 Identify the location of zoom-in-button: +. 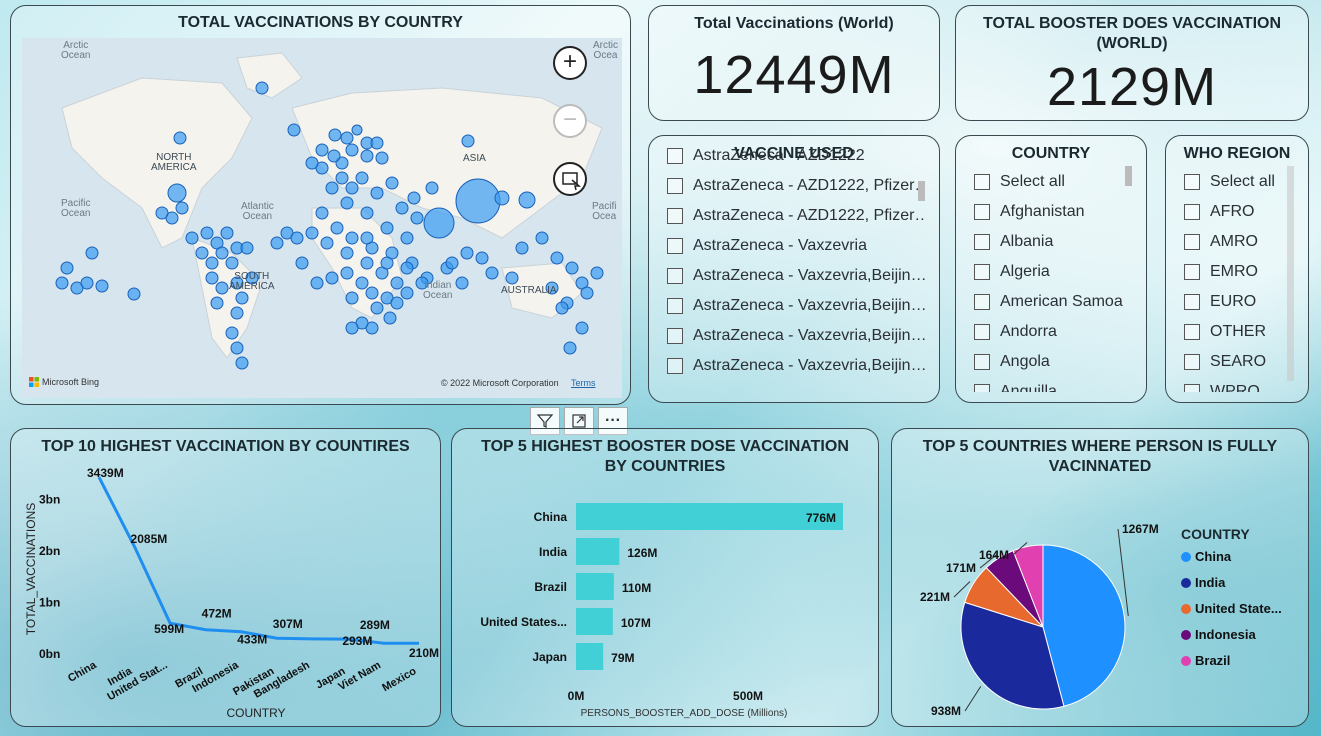
(570, 63).